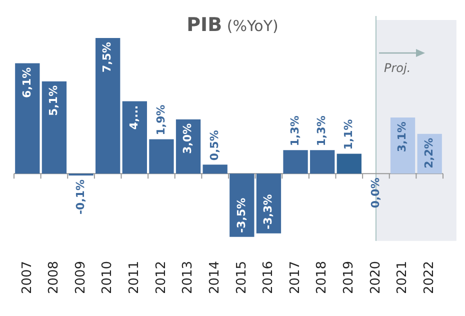 The width and height of the screenshot is (465, 316). Describe the element at coordinates (402, 137) in the screenshot. I see `data-label: 3,1%` at that location.